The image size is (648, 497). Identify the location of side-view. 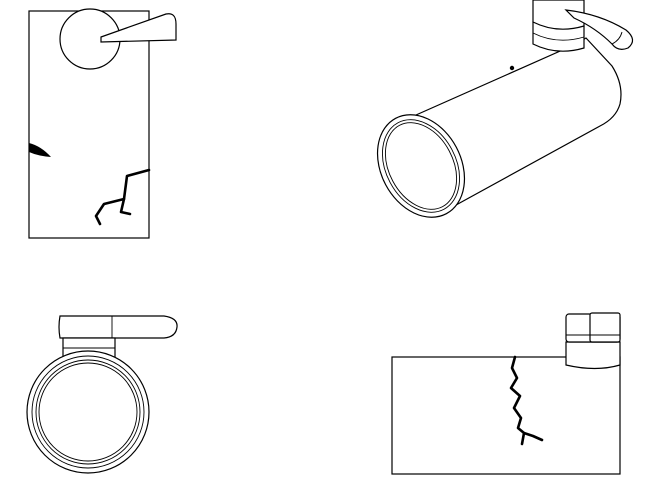
(506, 393).